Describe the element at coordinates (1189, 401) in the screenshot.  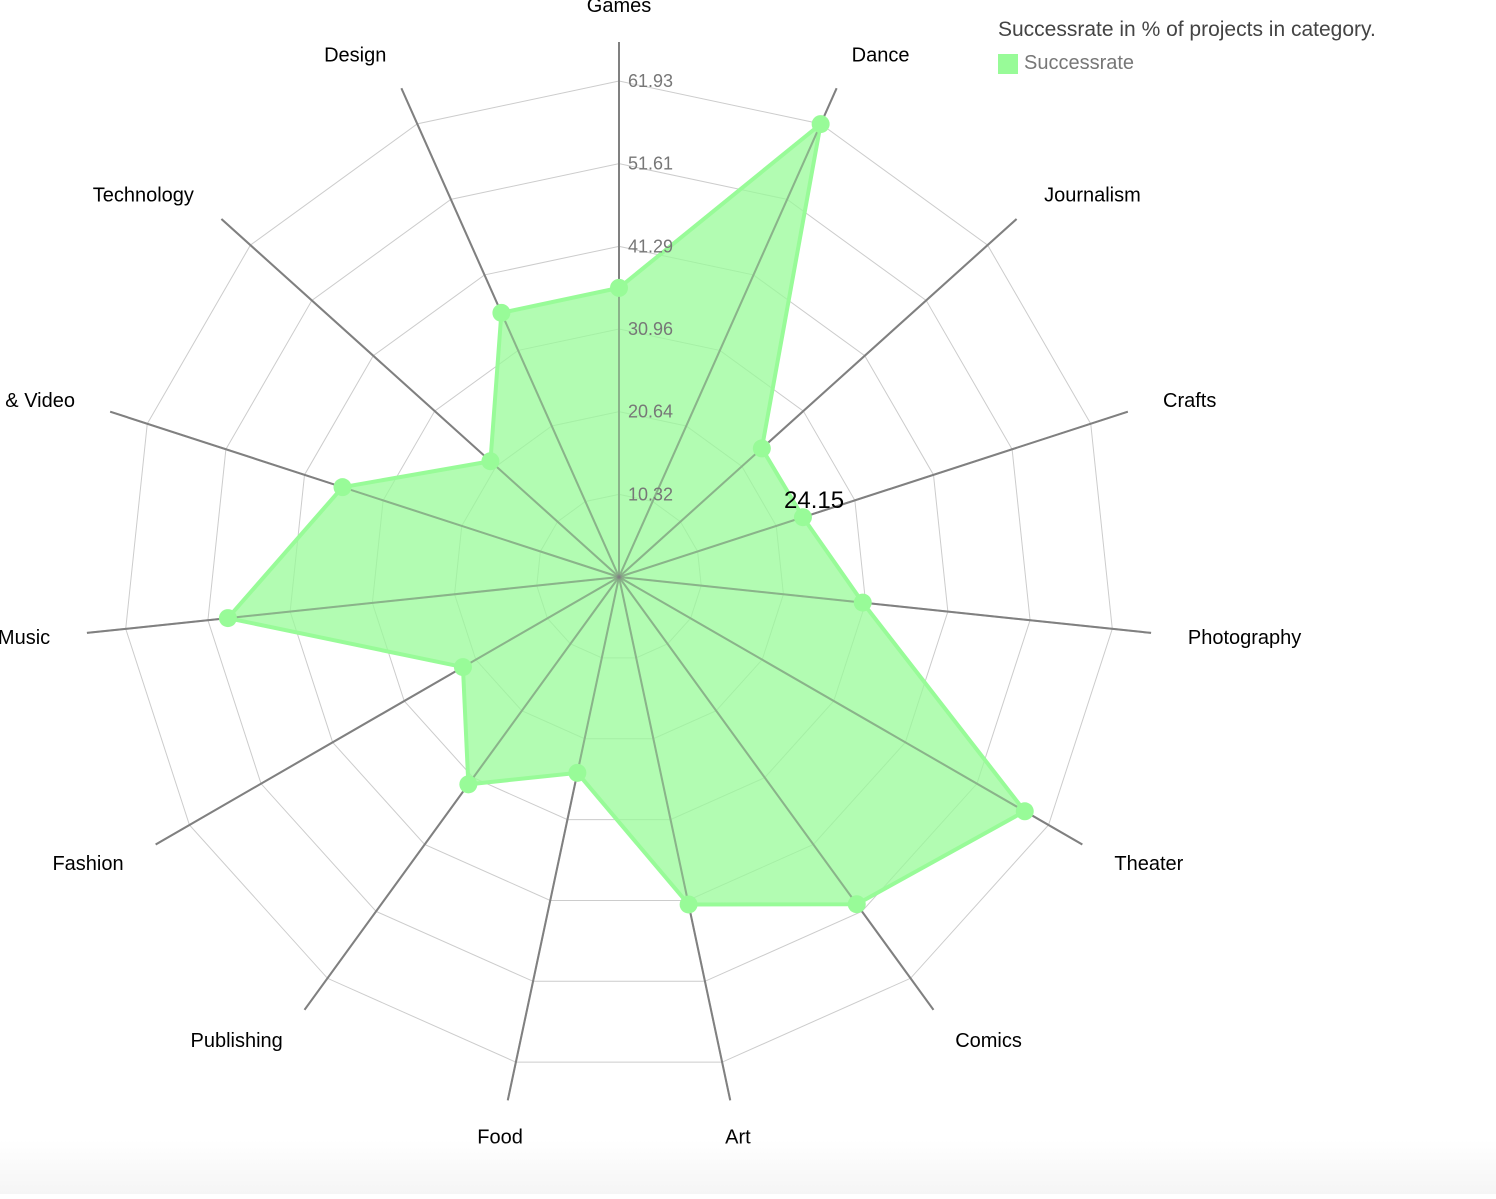
I see `category-label: Crafts` at that location.